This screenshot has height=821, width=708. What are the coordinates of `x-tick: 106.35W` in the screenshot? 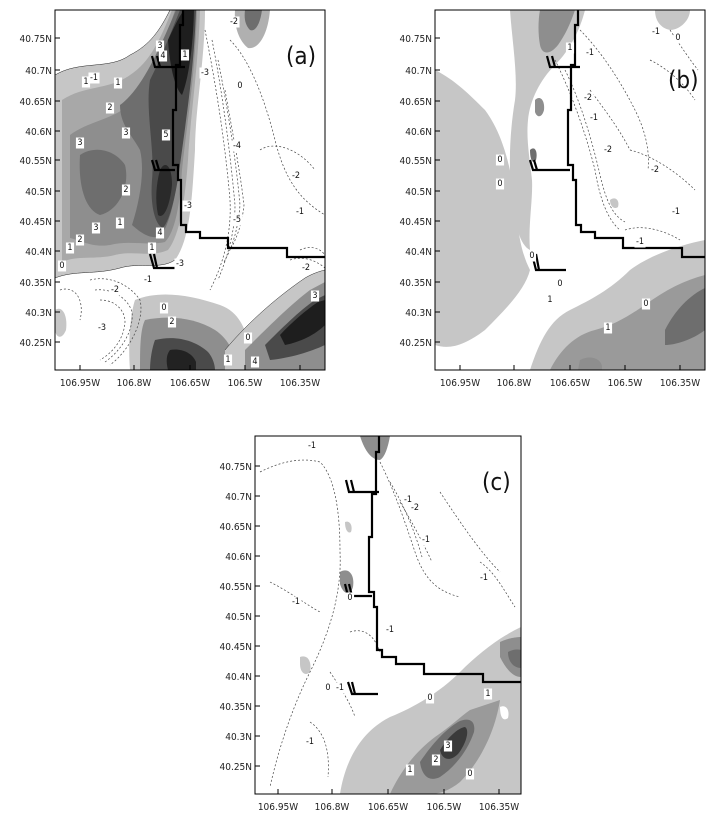 It's located at (680, 383).